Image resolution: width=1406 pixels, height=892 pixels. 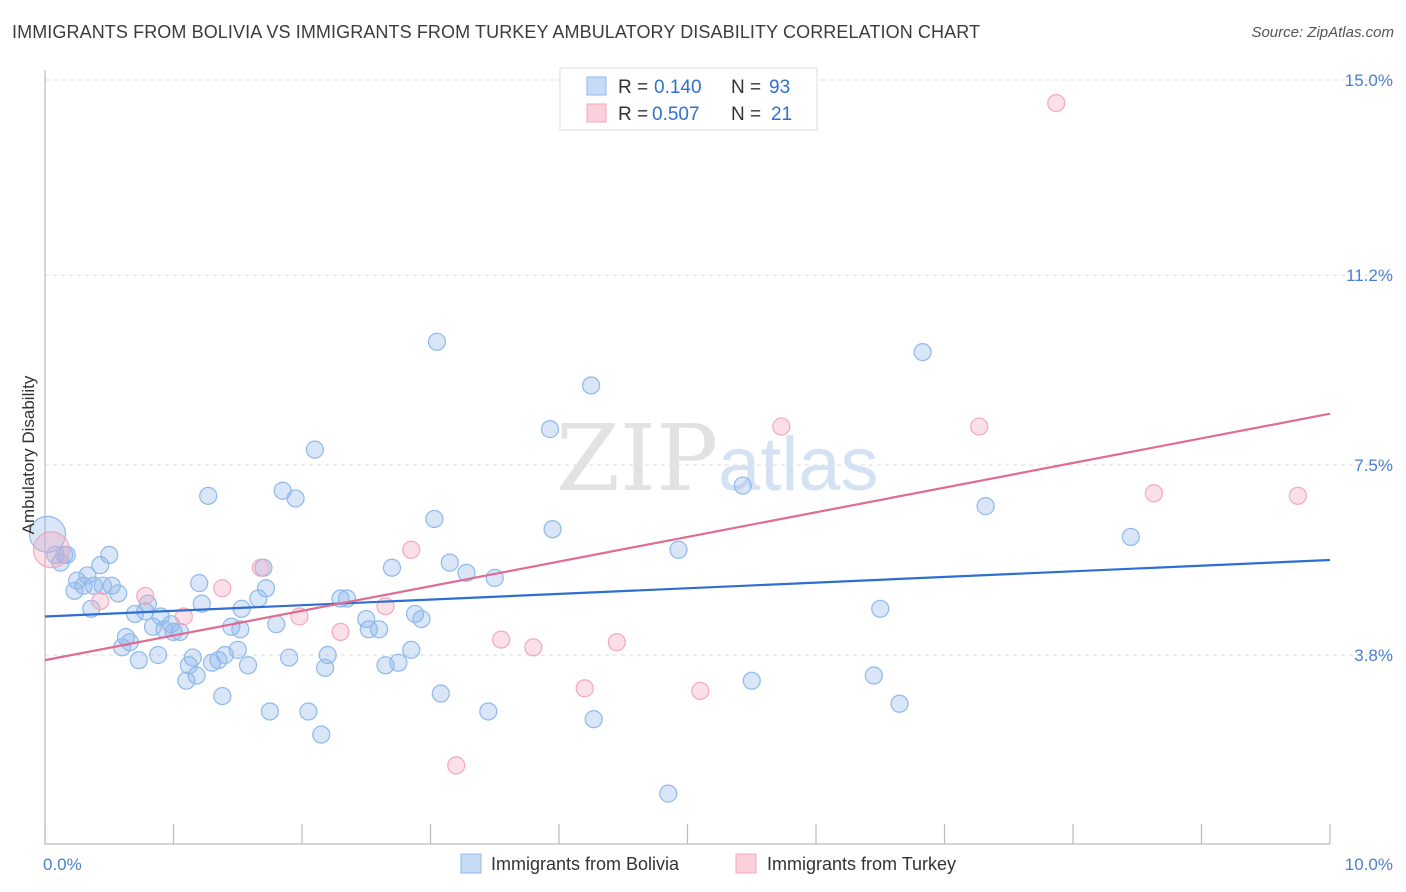 What do you see at coordinates (687, 588) in the screenshot?
I see `bolivia-trend-line` at bounding box center [687, 588].